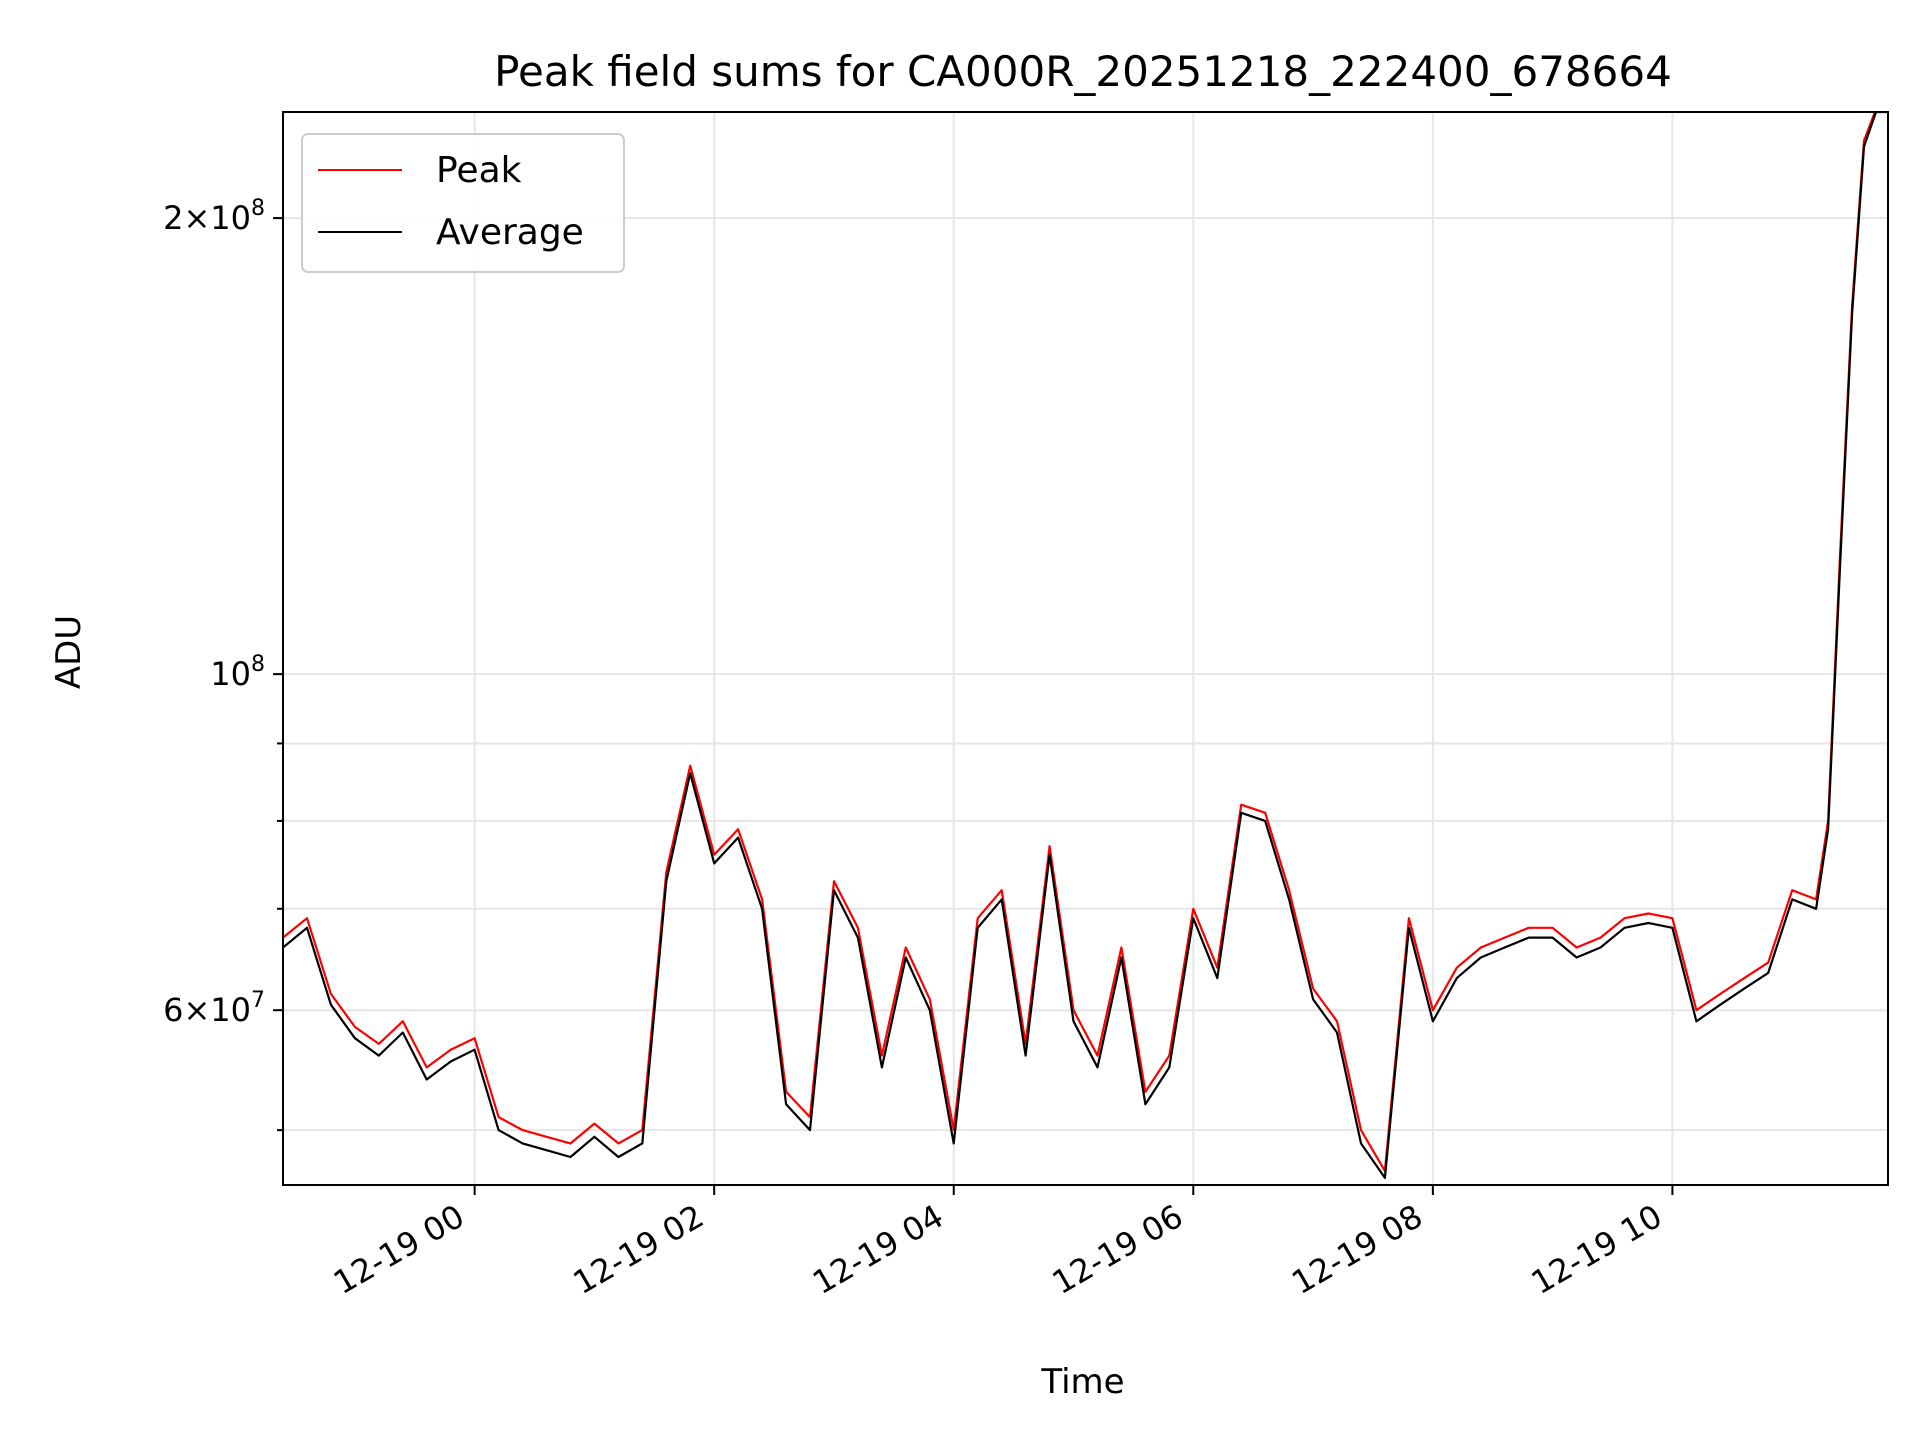  Describe the element at coordinates (214, 1008) in the screenshot. I see `y-tick-label: 6×107` at that location.